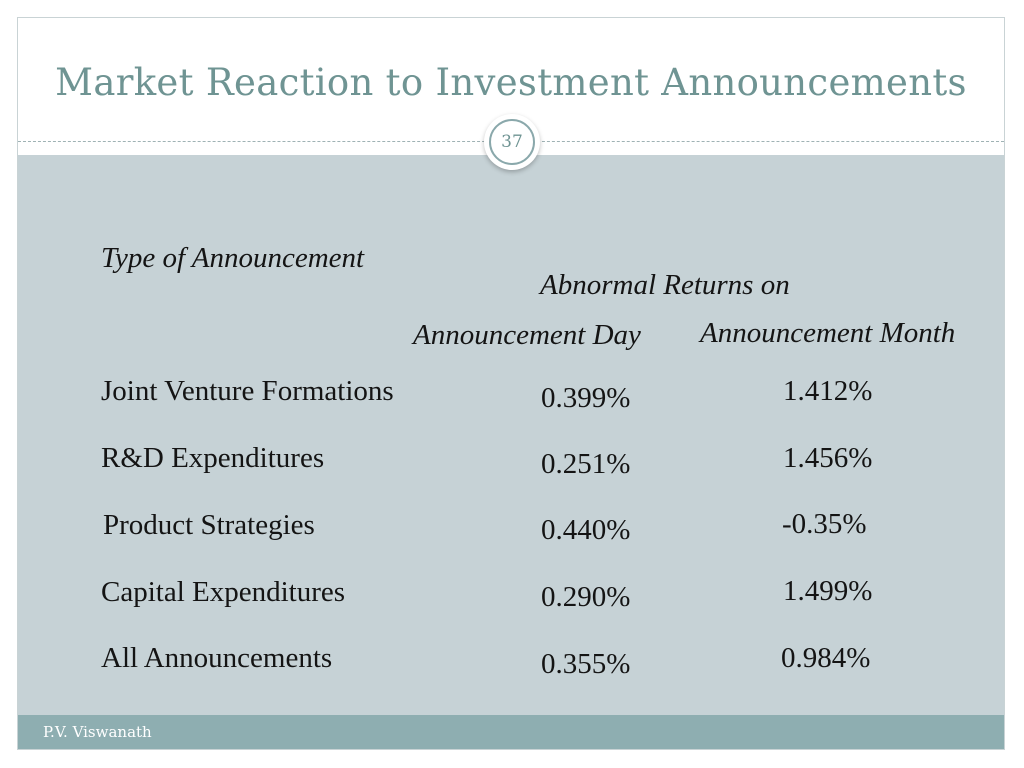  What do you see at coordinates (97, 732) in the screenshot?
I see `footer-author: P.V. Viswanath` at bounding box center [97, 732].